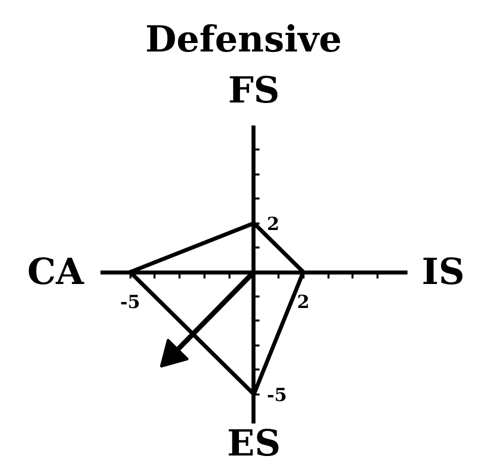  I want to click on text: IS, so click(443, 272).